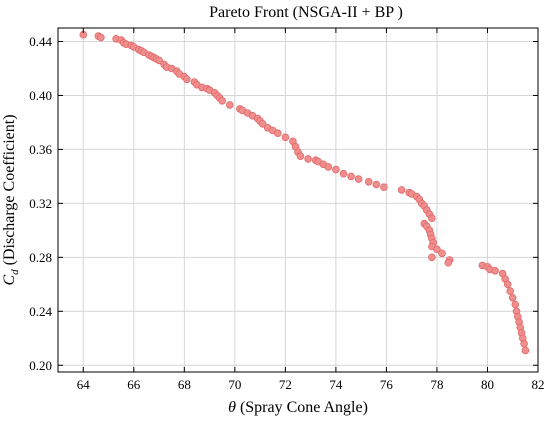 The image size is (550, 421). Describe the element at coordinates (40, 257) in the screenshot. I see `y-tick-label: 0.28` at that location.